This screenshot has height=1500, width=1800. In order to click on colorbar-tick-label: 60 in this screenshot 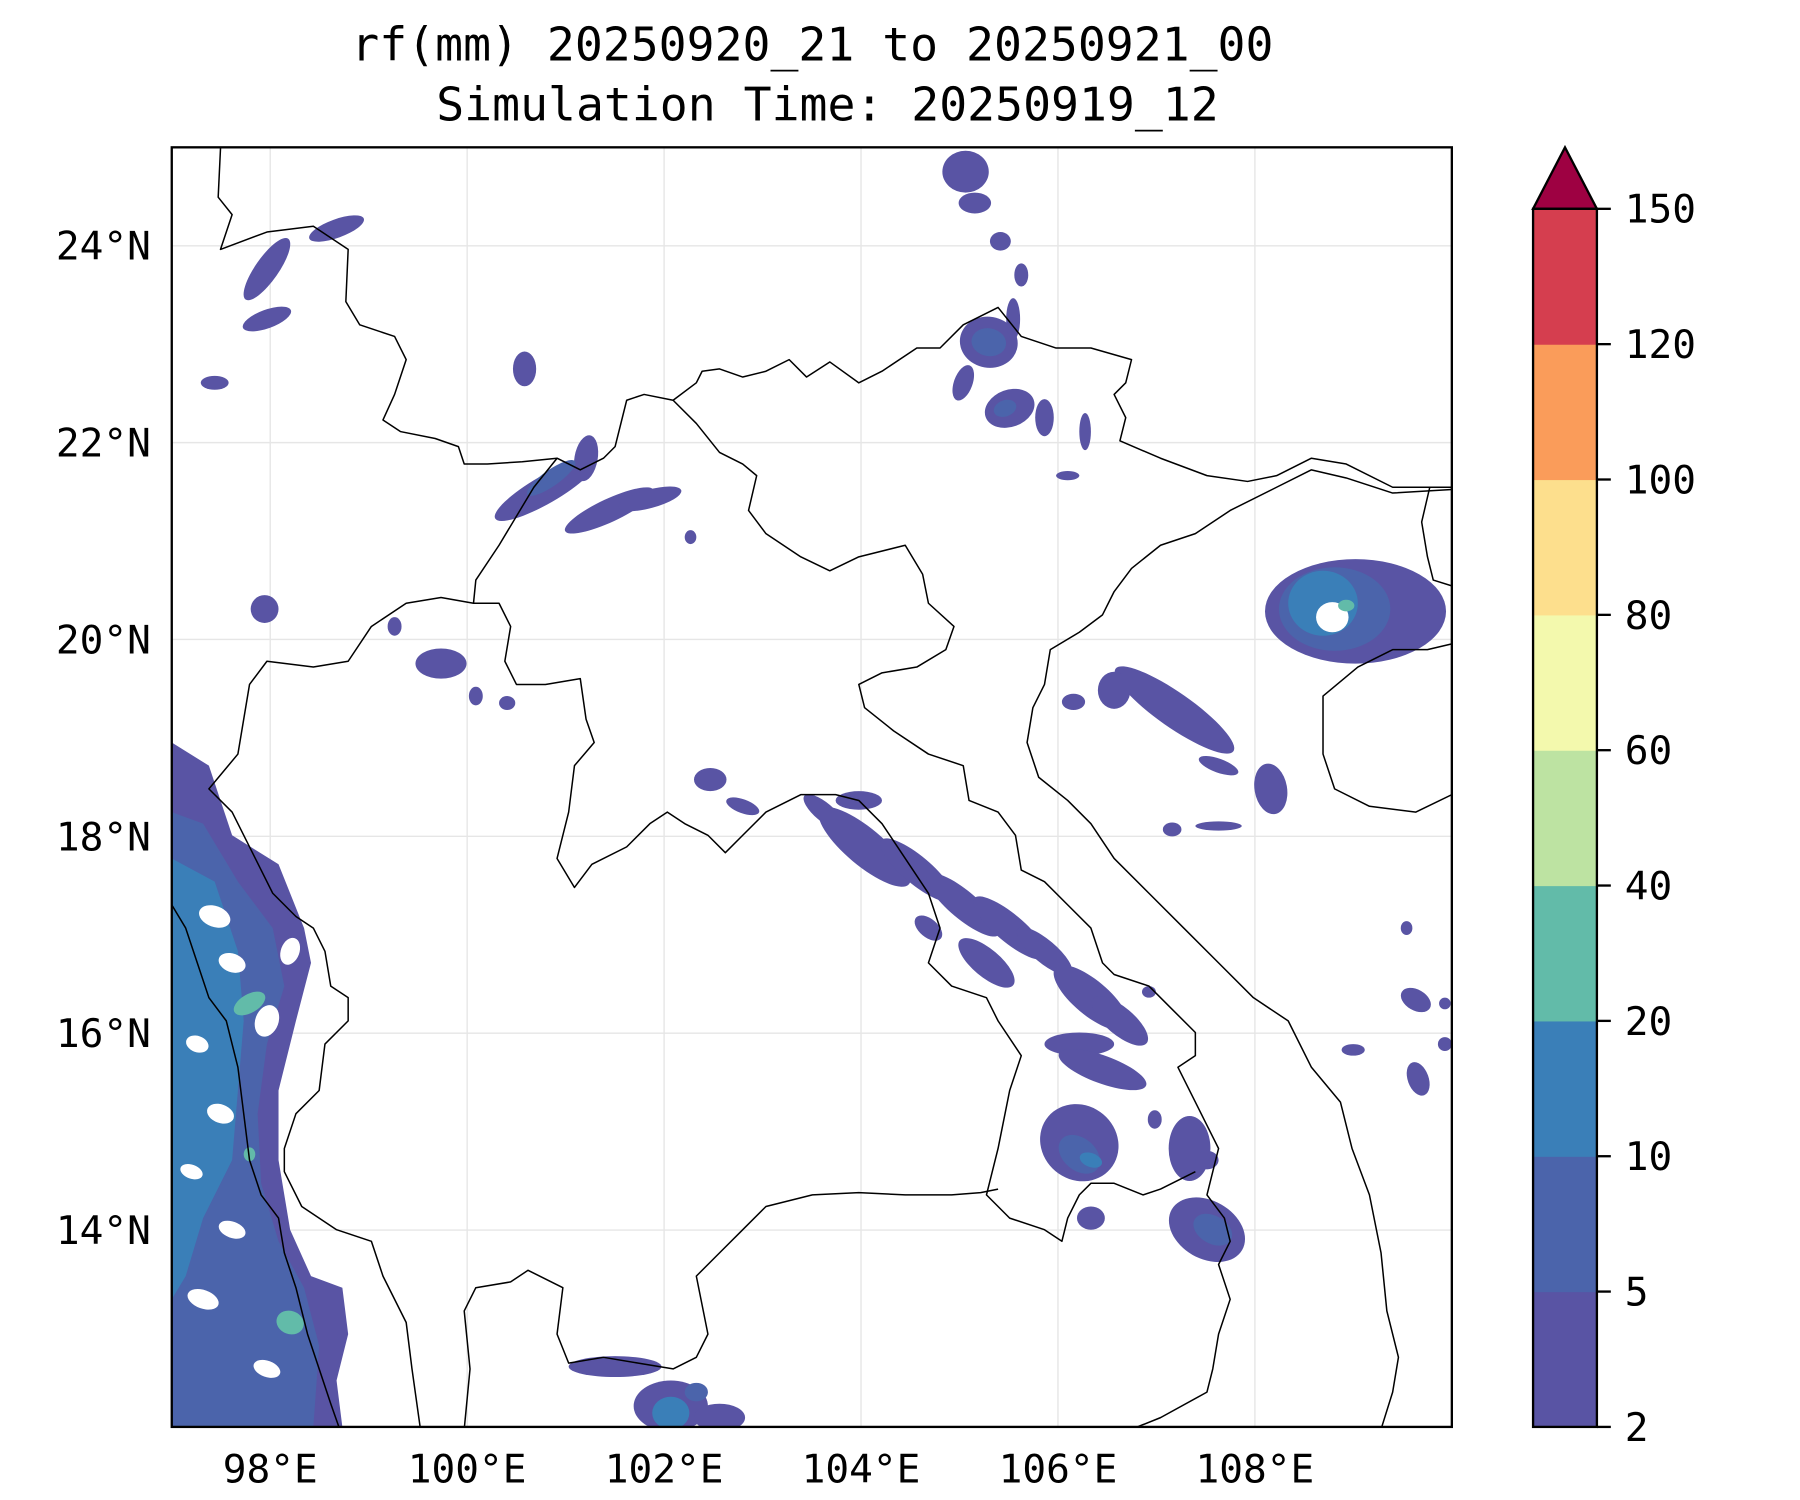, I will do `click(1649, 751)`.